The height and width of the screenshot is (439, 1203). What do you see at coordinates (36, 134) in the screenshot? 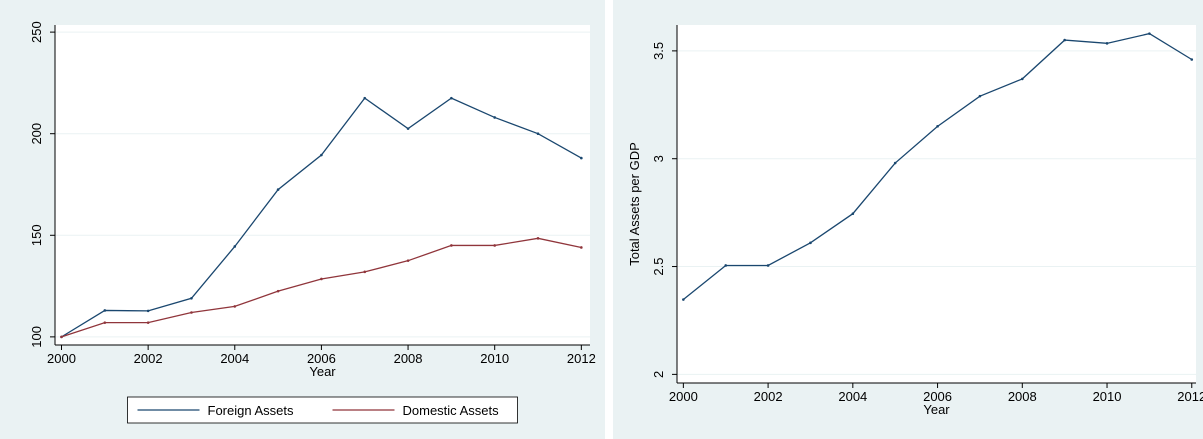
I see `y-tick-label: 200` at bounding box center [36, 134].